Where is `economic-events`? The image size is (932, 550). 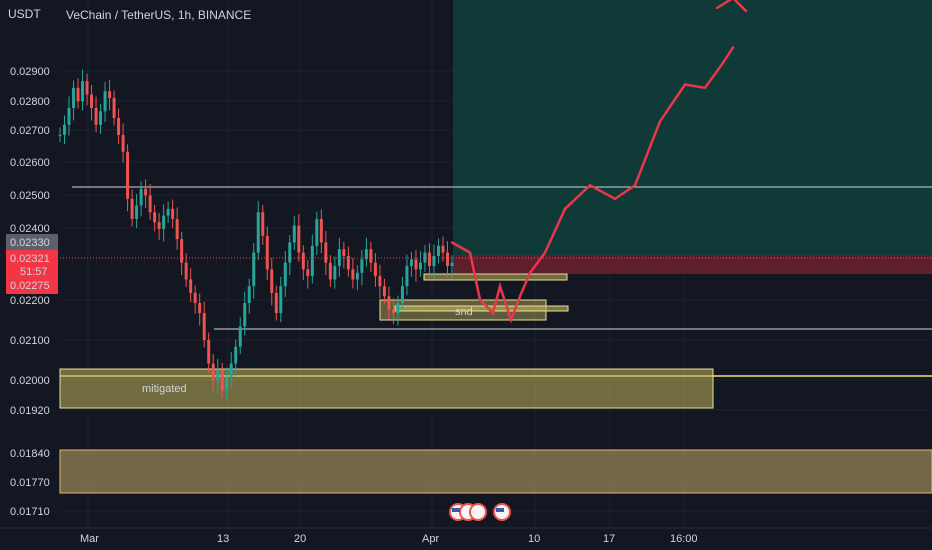 economic-events is located at coordinates (480, 512).